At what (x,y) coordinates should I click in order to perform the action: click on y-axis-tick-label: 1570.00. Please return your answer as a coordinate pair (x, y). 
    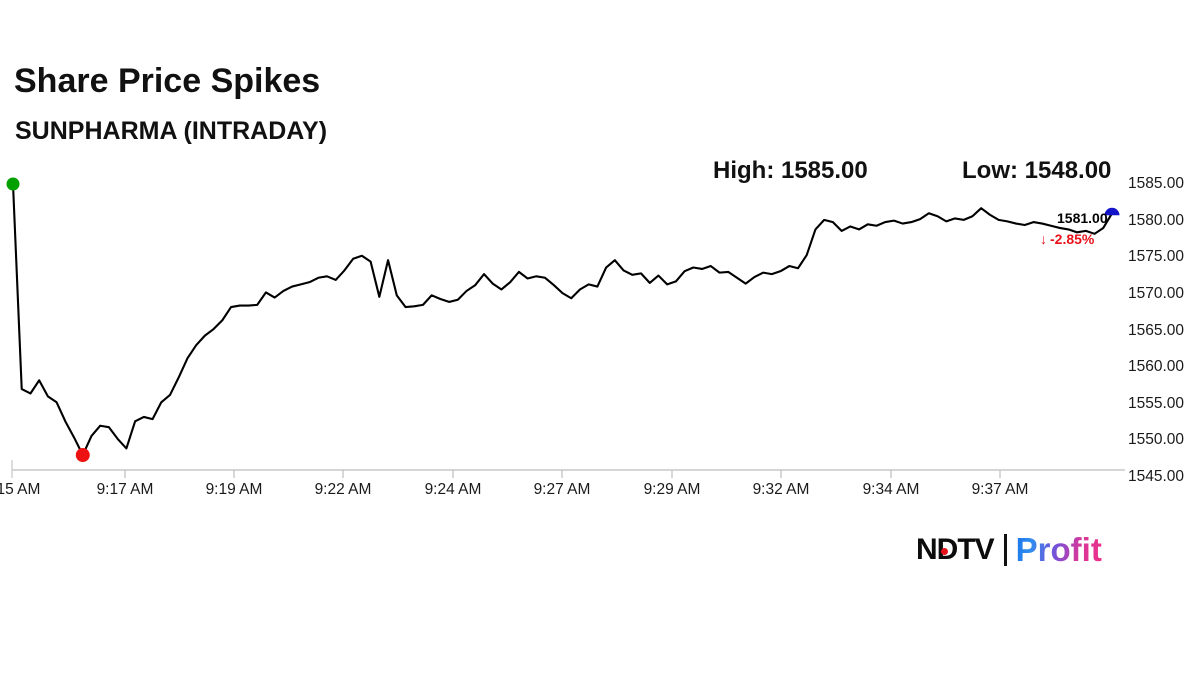
    Looking at the image, I should click on (1156, 293).